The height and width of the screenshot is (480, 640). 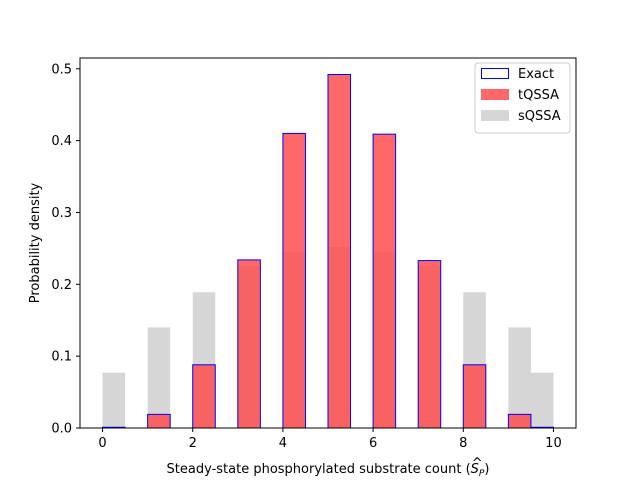 What do you see at coordinates (35, 242) in the screenshot?
I see `y-axis-label: Probability density` at bounding box center [35, 242].